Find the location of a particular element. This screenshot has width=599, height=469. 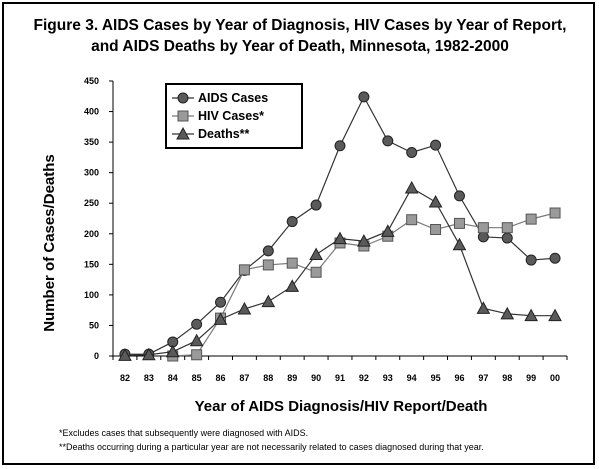

legend-item-aids-cases: AIDS Cases is located at coordinates (220, 98).